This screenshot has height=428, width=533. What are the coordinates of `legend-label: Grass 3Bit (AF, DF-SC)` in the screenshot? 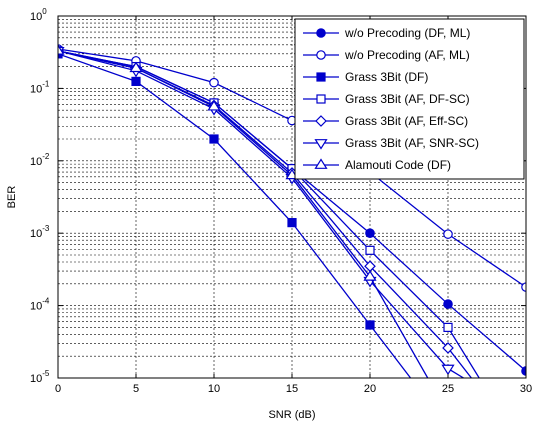 It's located at (407, 99).